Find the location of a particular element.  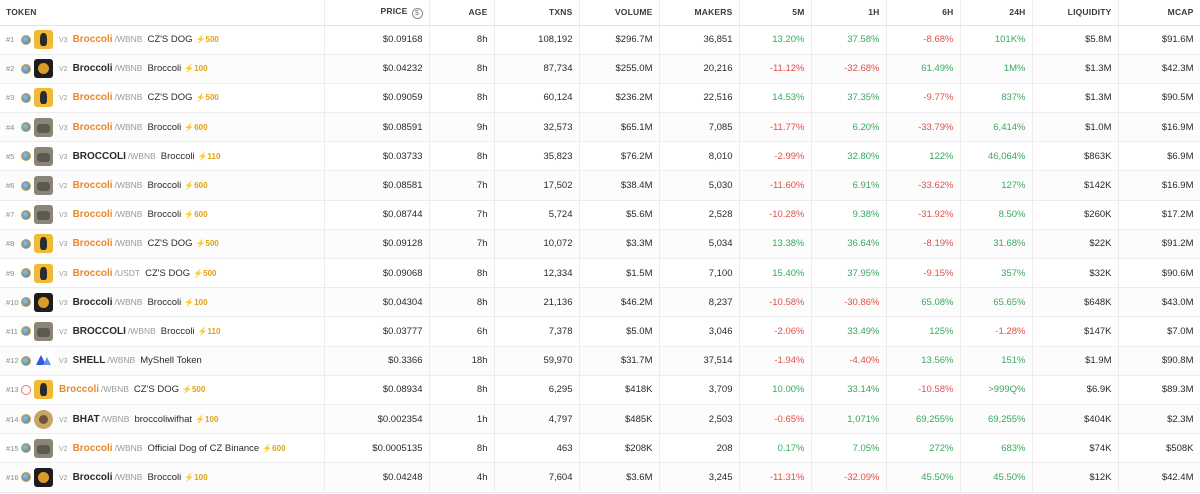

rank-label: #8 is located at coordinates (10, 244).